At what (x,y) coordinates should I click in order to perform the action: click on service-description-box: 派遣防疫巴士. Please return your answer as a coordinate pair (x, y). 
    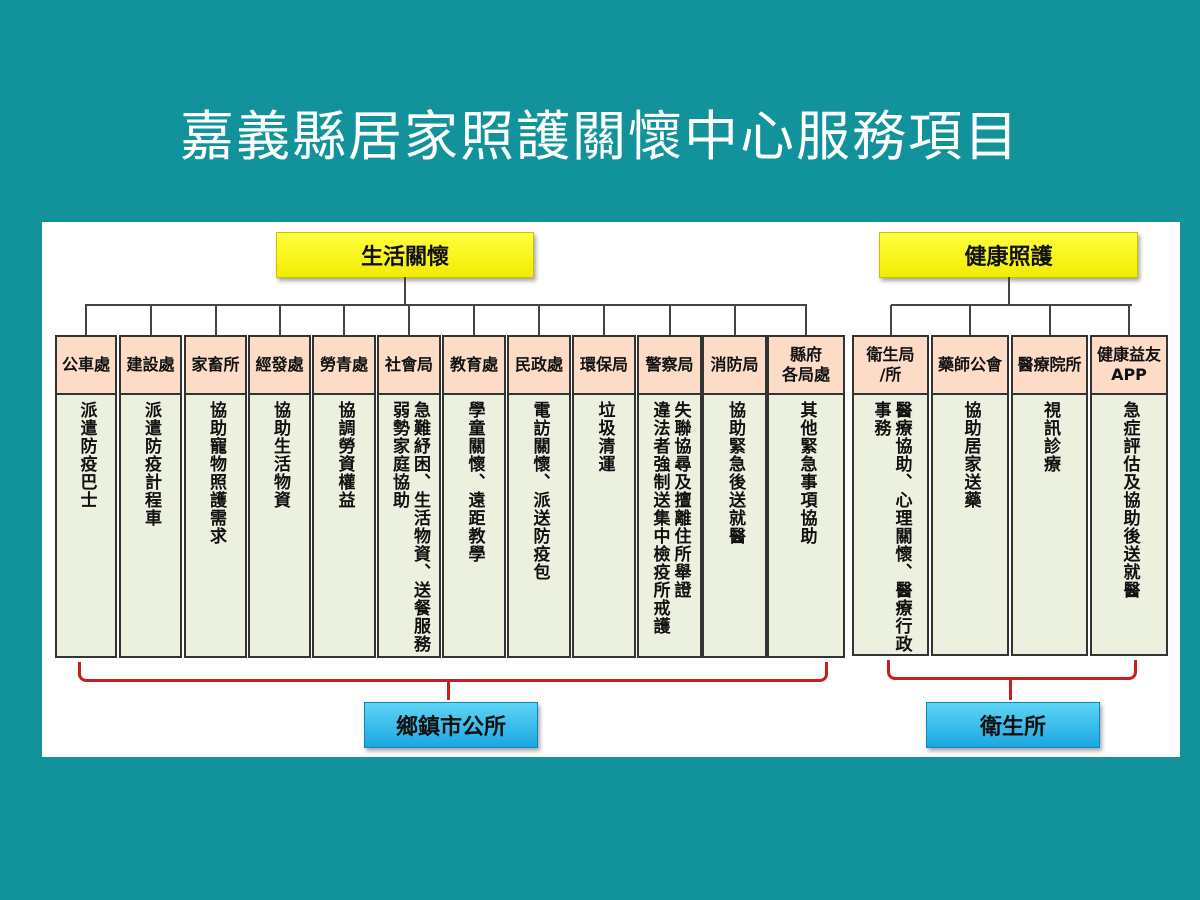
    Looking at the image, I should click on (86, 452).